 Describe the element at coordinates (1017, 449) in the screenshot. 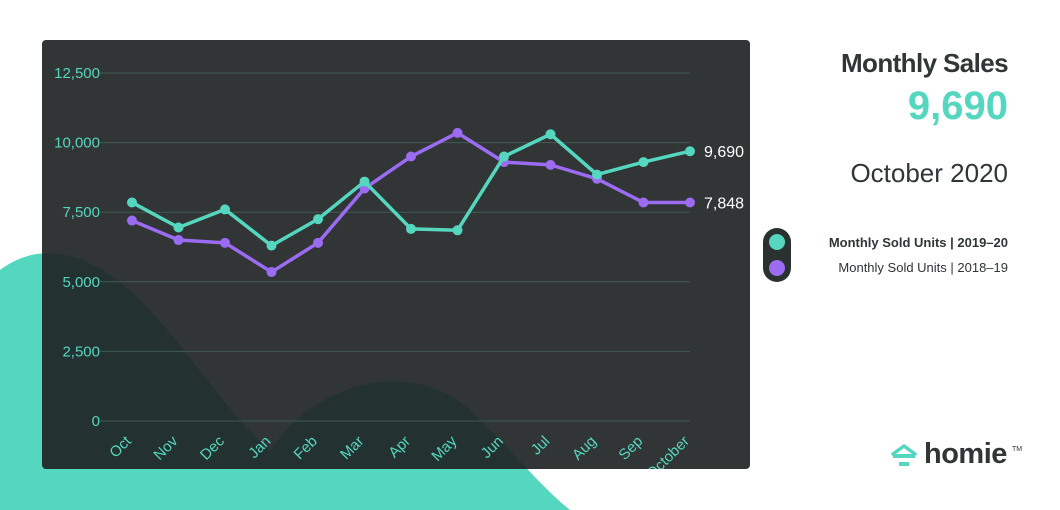

I see `brand-trademark: TM` at that location.